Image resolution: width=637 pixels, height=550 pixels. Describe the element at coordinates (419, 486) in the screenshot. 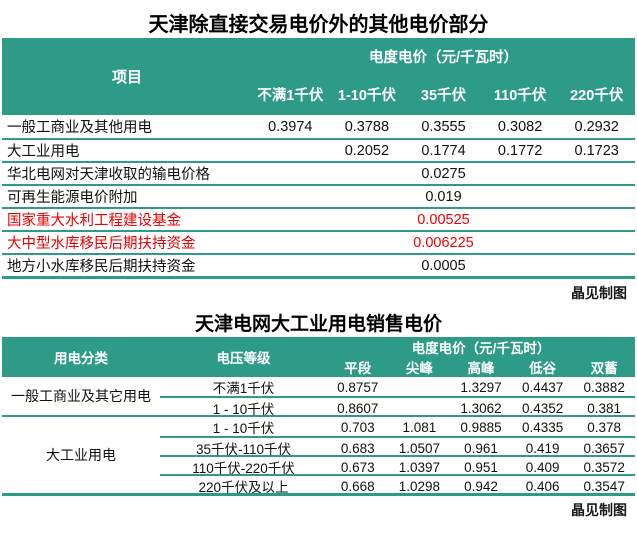

I see `cell-value: 1.0298` at that location.